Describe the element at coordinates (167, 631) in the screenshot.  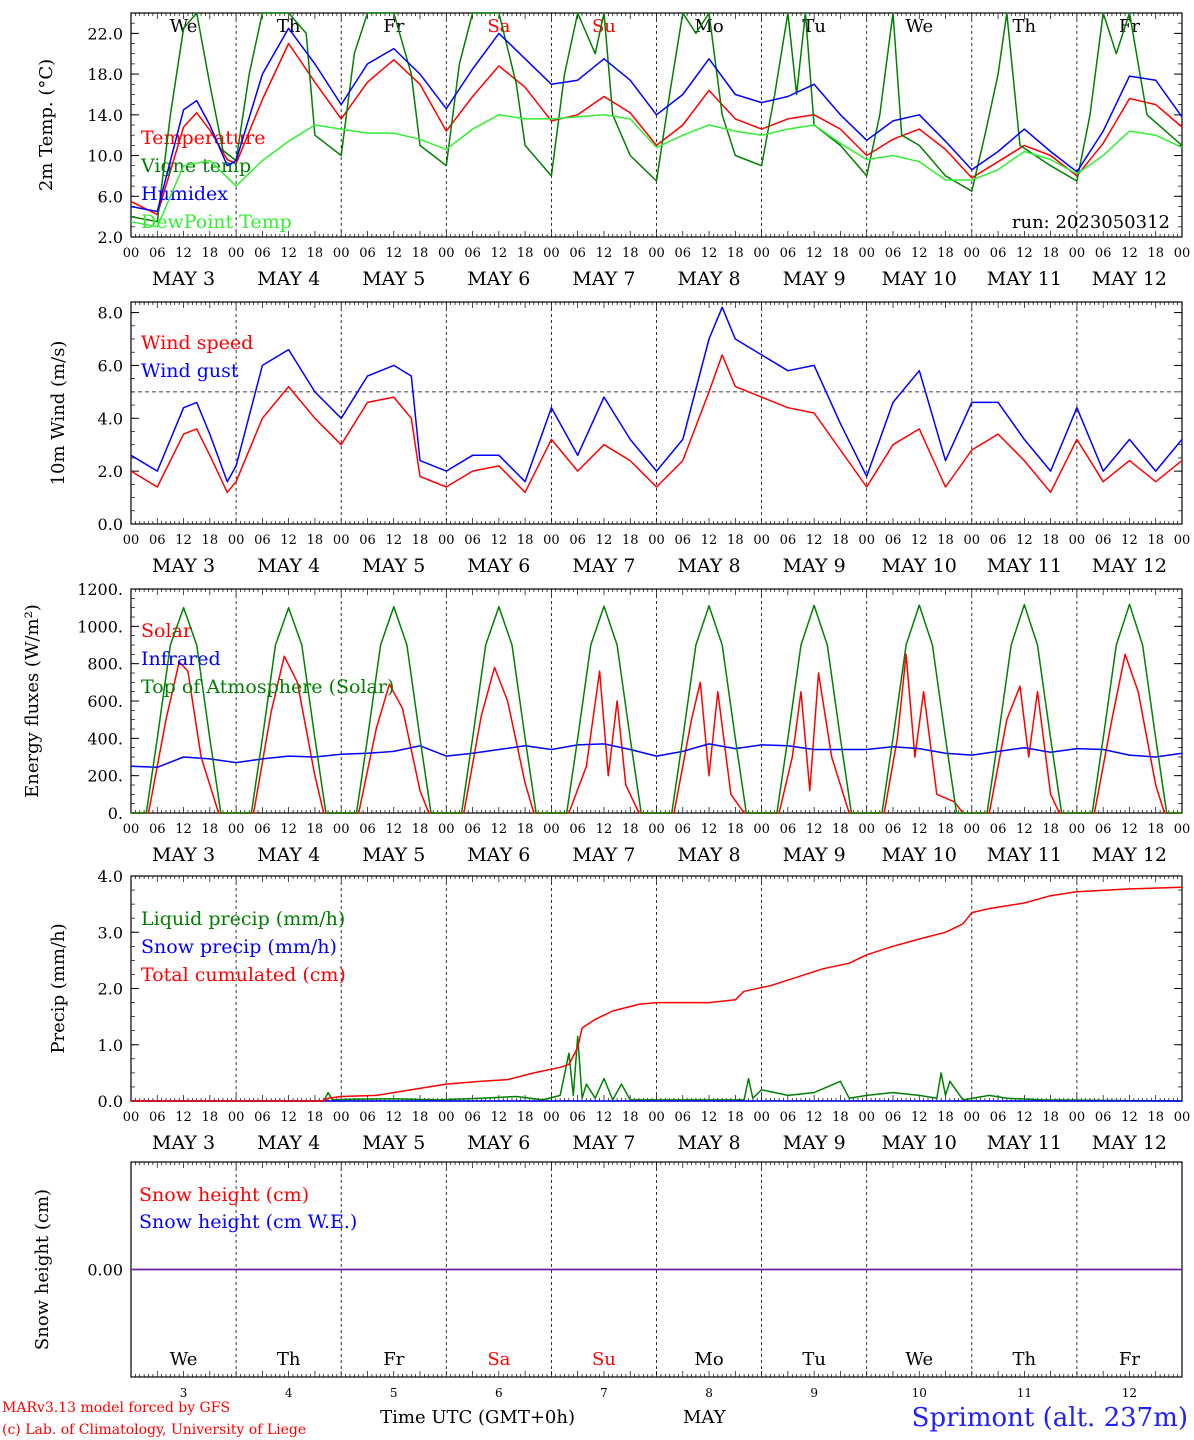
I see `legend-entry: Solar` at that location.